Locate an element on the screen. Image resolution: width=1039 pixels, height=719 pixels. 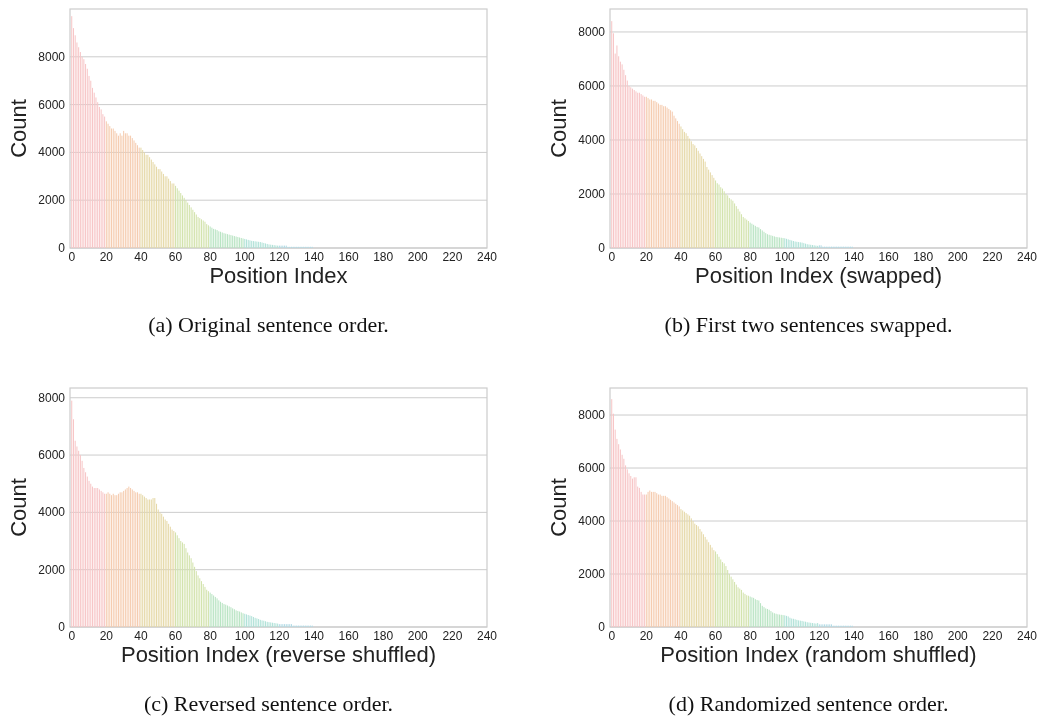
text: (a) Original sentence order. is located at coordinates (268, 324).